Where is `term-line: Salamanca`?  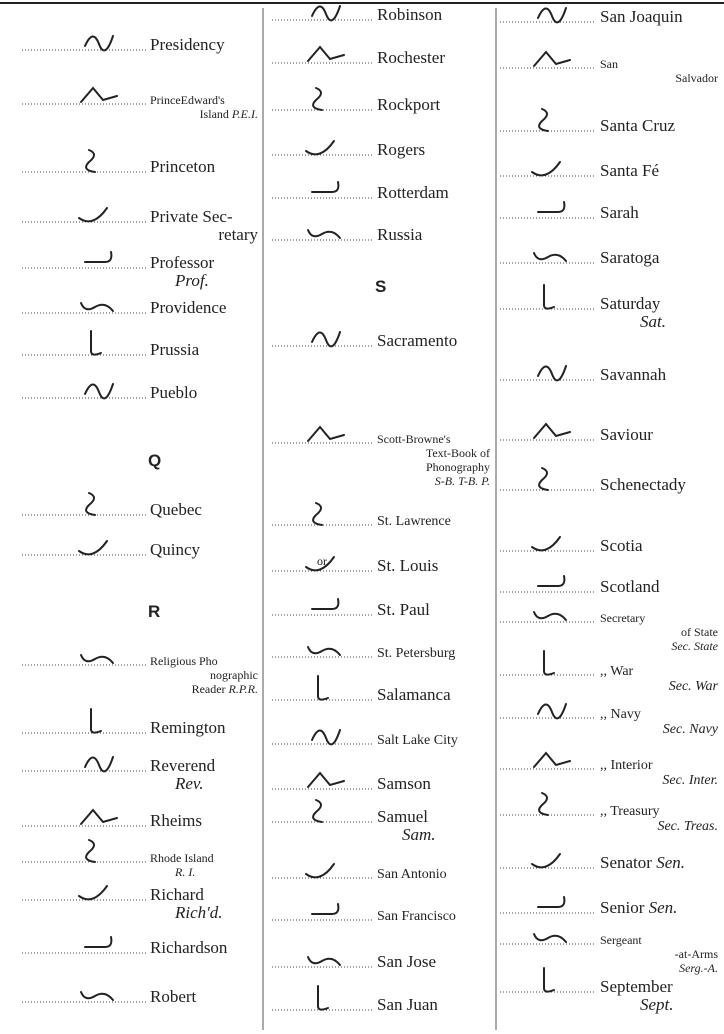
term-line: Salamanca is located at coordinates (414, 694).